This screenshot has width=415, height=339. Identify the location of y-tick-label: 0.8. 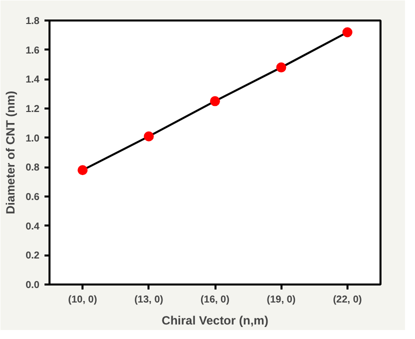
(33, 168).